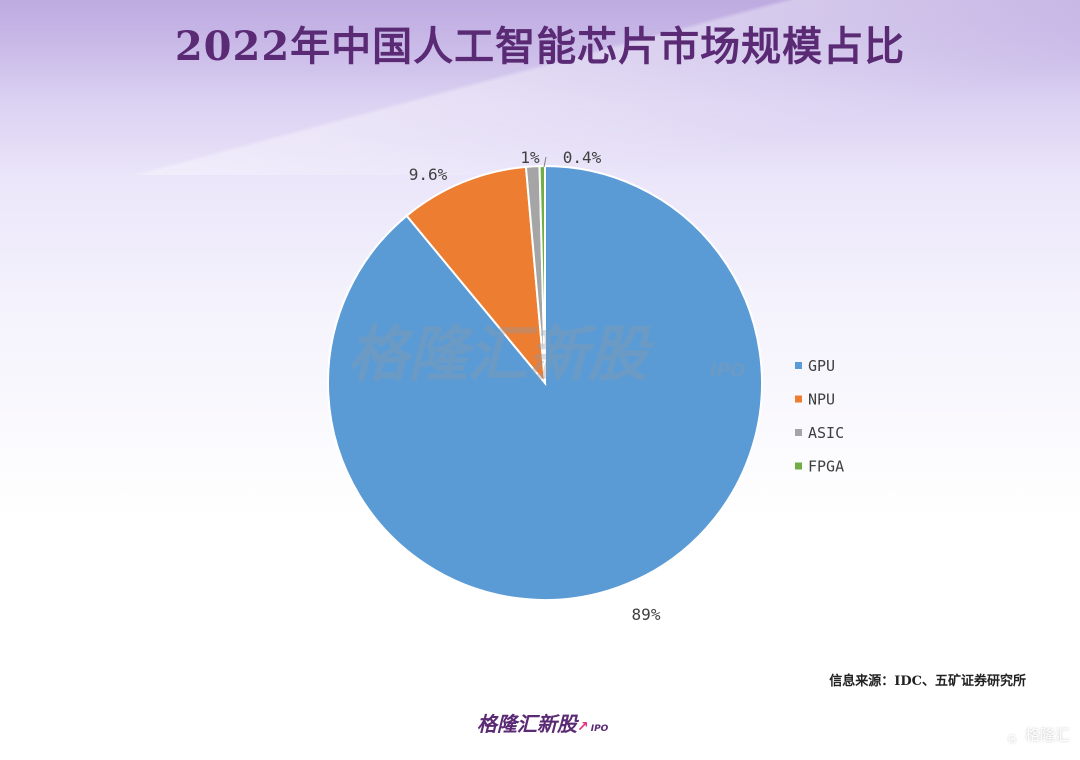 Image resolution: width=1080 pixels, height=760 pixels. What do you see at coordinates (599, 729) in the screenshot?
I see `brand-sub: IPO` at bounding box center [599, 729].